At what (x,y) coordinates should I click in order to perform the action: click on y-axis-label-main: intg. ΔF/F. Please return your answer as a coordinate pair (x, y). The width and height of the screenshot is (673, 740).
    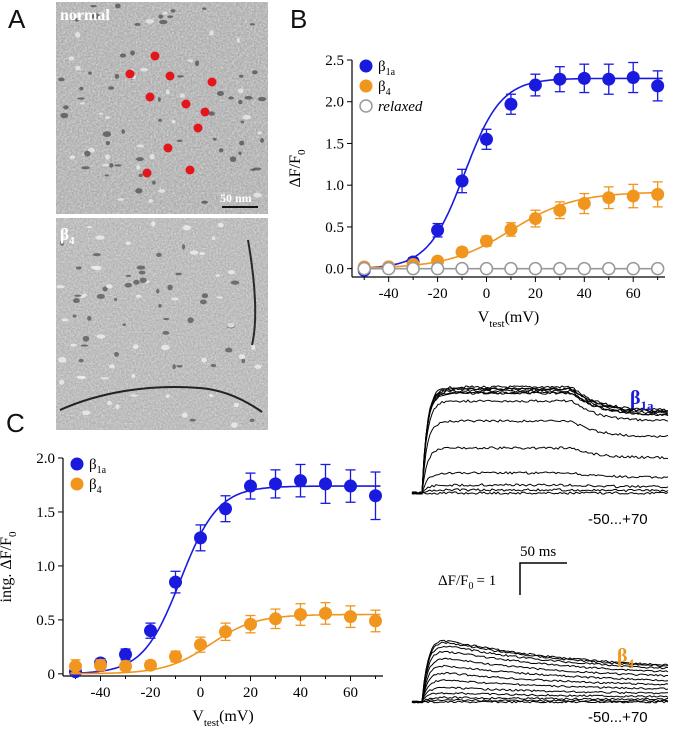
    Looking at the image, I should click on (7, 570).